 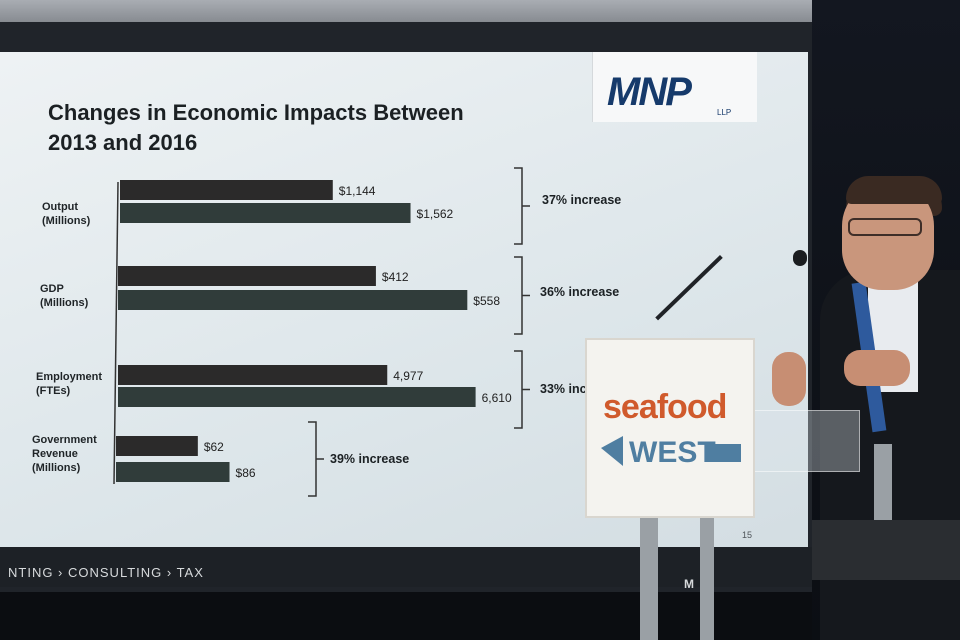 What do you see at coordinates (885, 227) in the screenshot?
I see `presenter-glasses` at bounding box center [885, 227].